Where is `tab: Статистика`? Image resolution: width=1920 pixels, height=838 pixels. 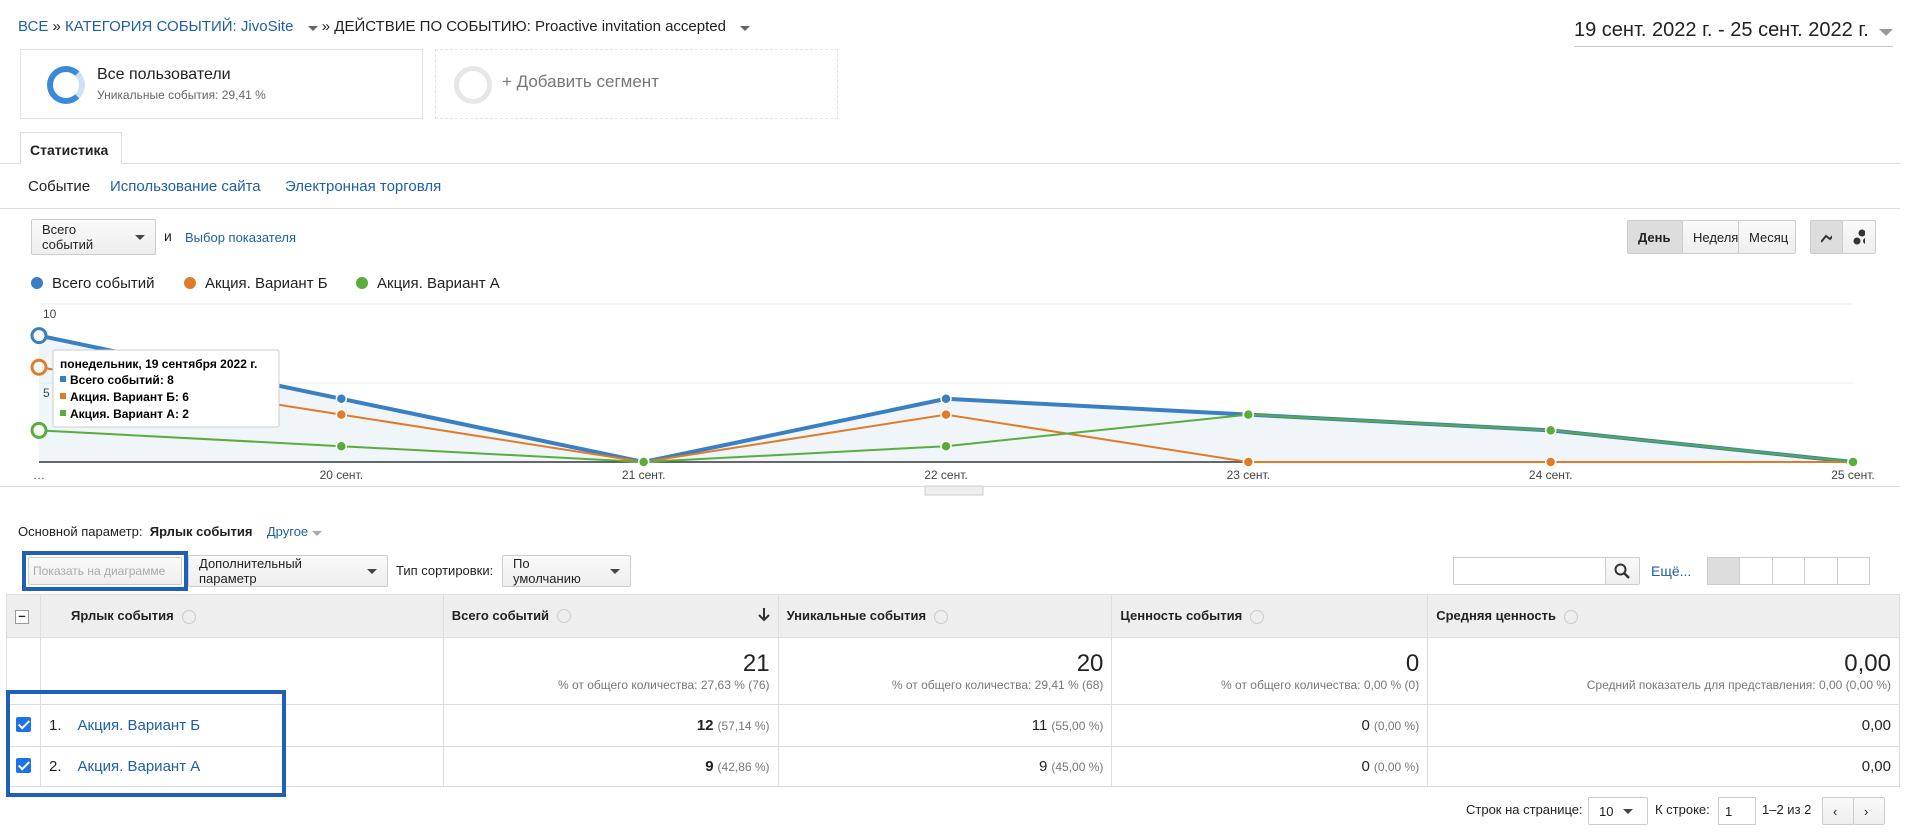 tab: Статистика is located at coordinates (71, 148).